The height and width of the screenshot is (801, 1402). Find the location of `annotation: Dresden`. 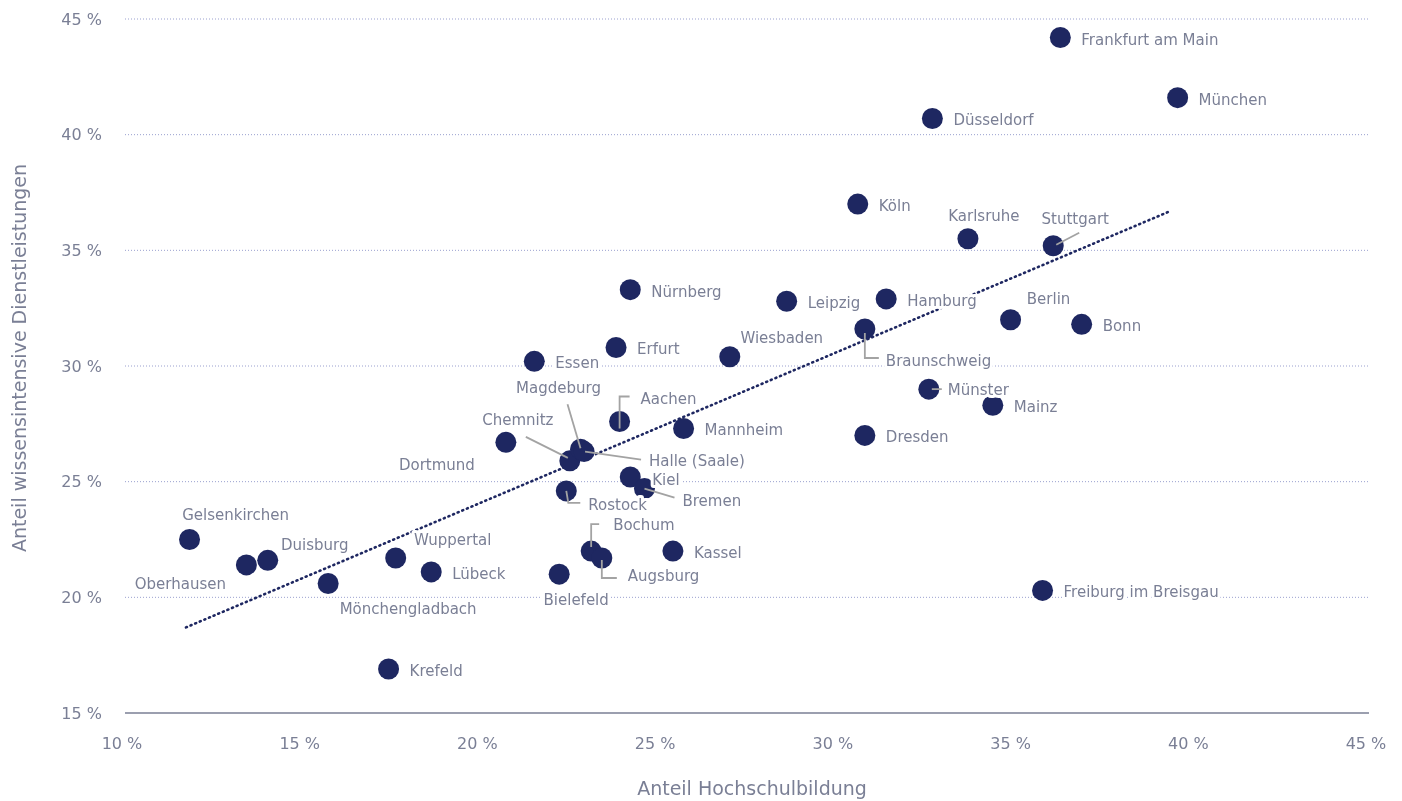

annotation: Dresden is located at coordinates (917, 437).